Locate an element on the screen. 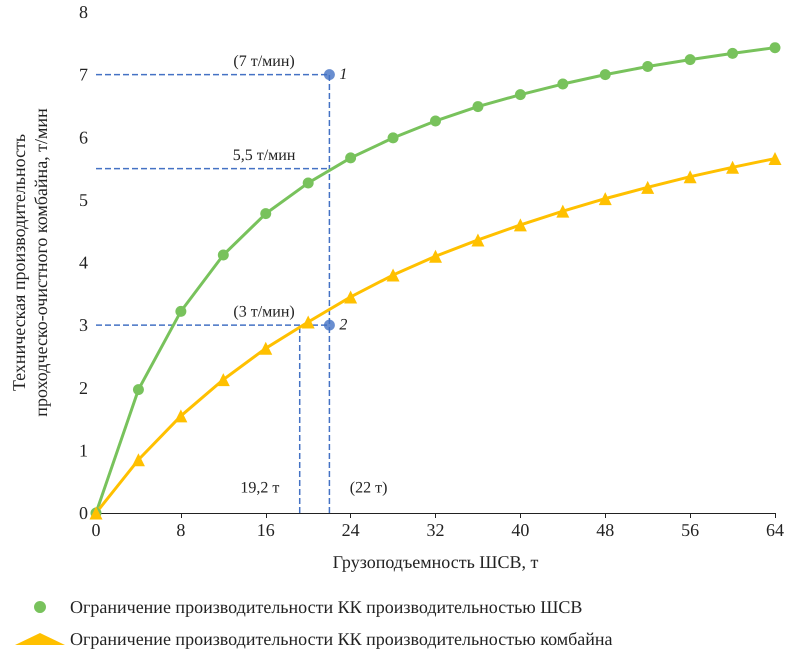 The width and height of the screenshot is (803, 661). annotation: 1 is located at coordinates (343, 75).